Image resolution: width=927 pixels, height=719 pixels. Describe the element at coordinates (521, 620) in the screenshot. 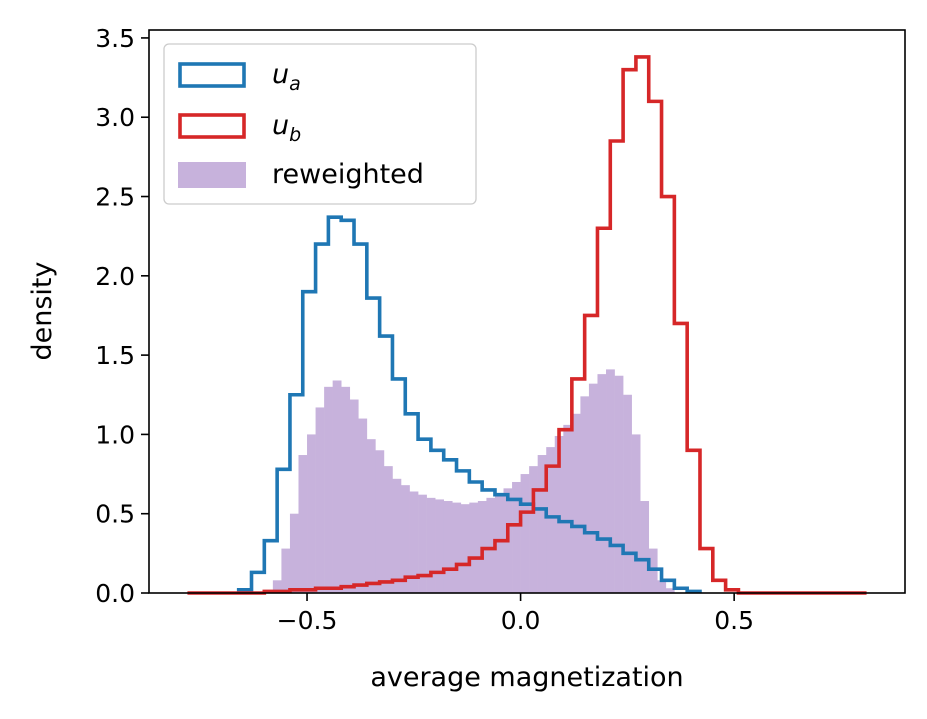

I see `x-tick-label: 0.0` at that location.